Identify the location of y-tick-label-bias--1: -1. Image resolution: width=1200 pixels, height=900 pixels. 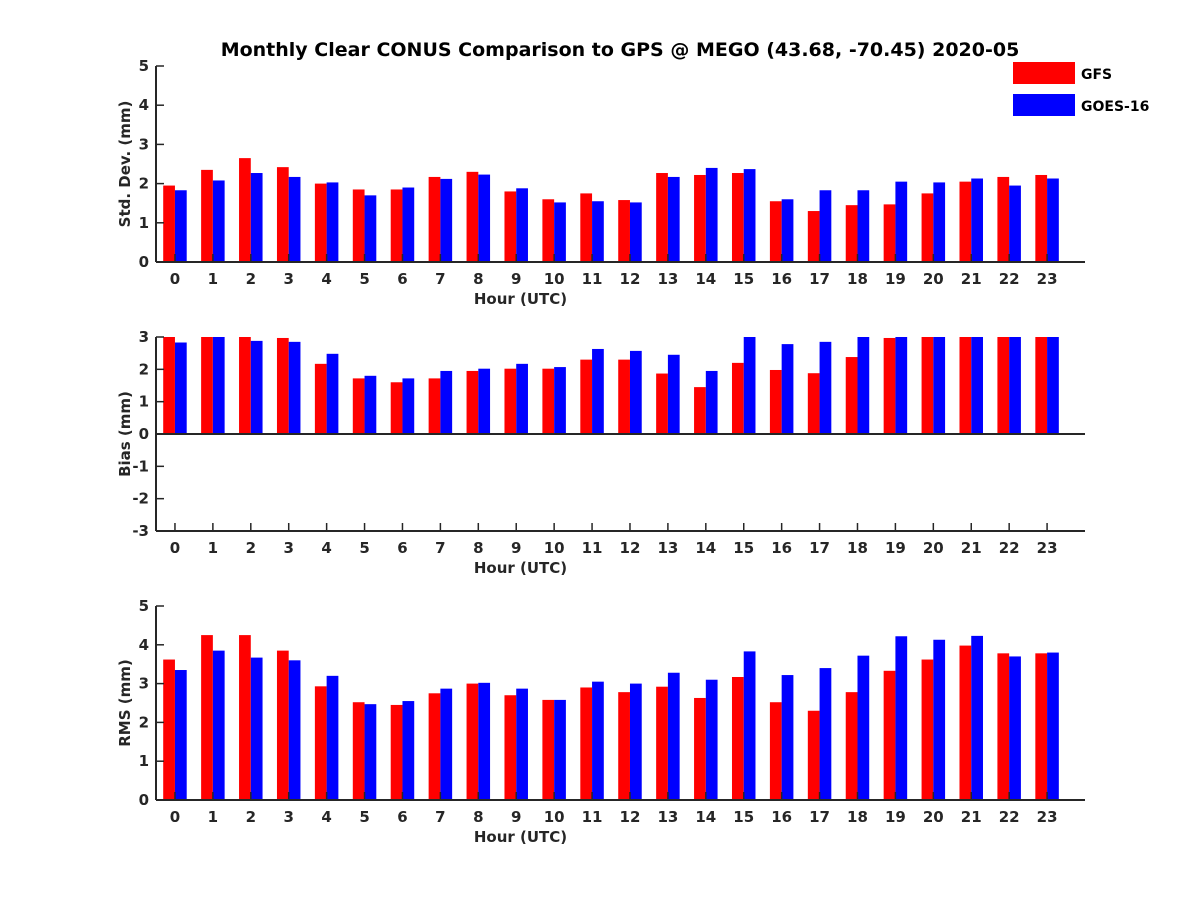
(140, 466).